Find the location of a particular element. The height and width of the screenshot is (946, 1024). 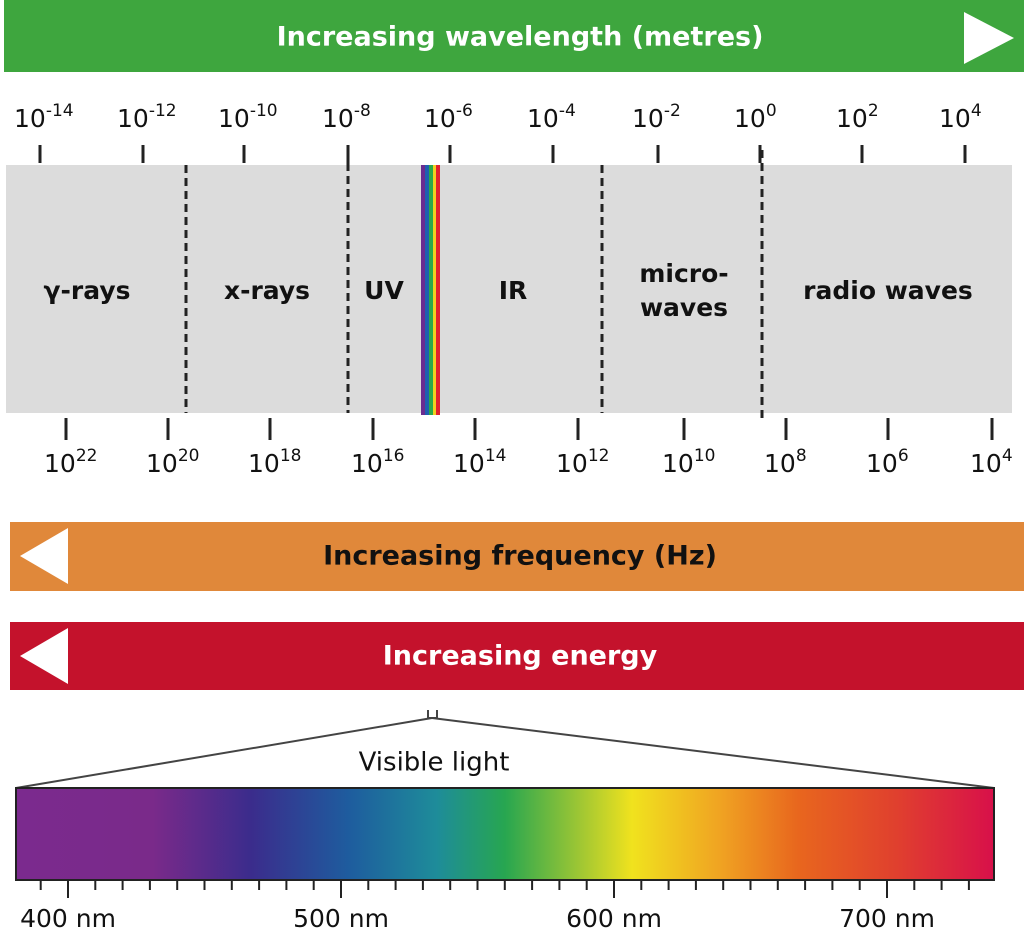

power-exponent: -14 is located at coordinates (60, 111).